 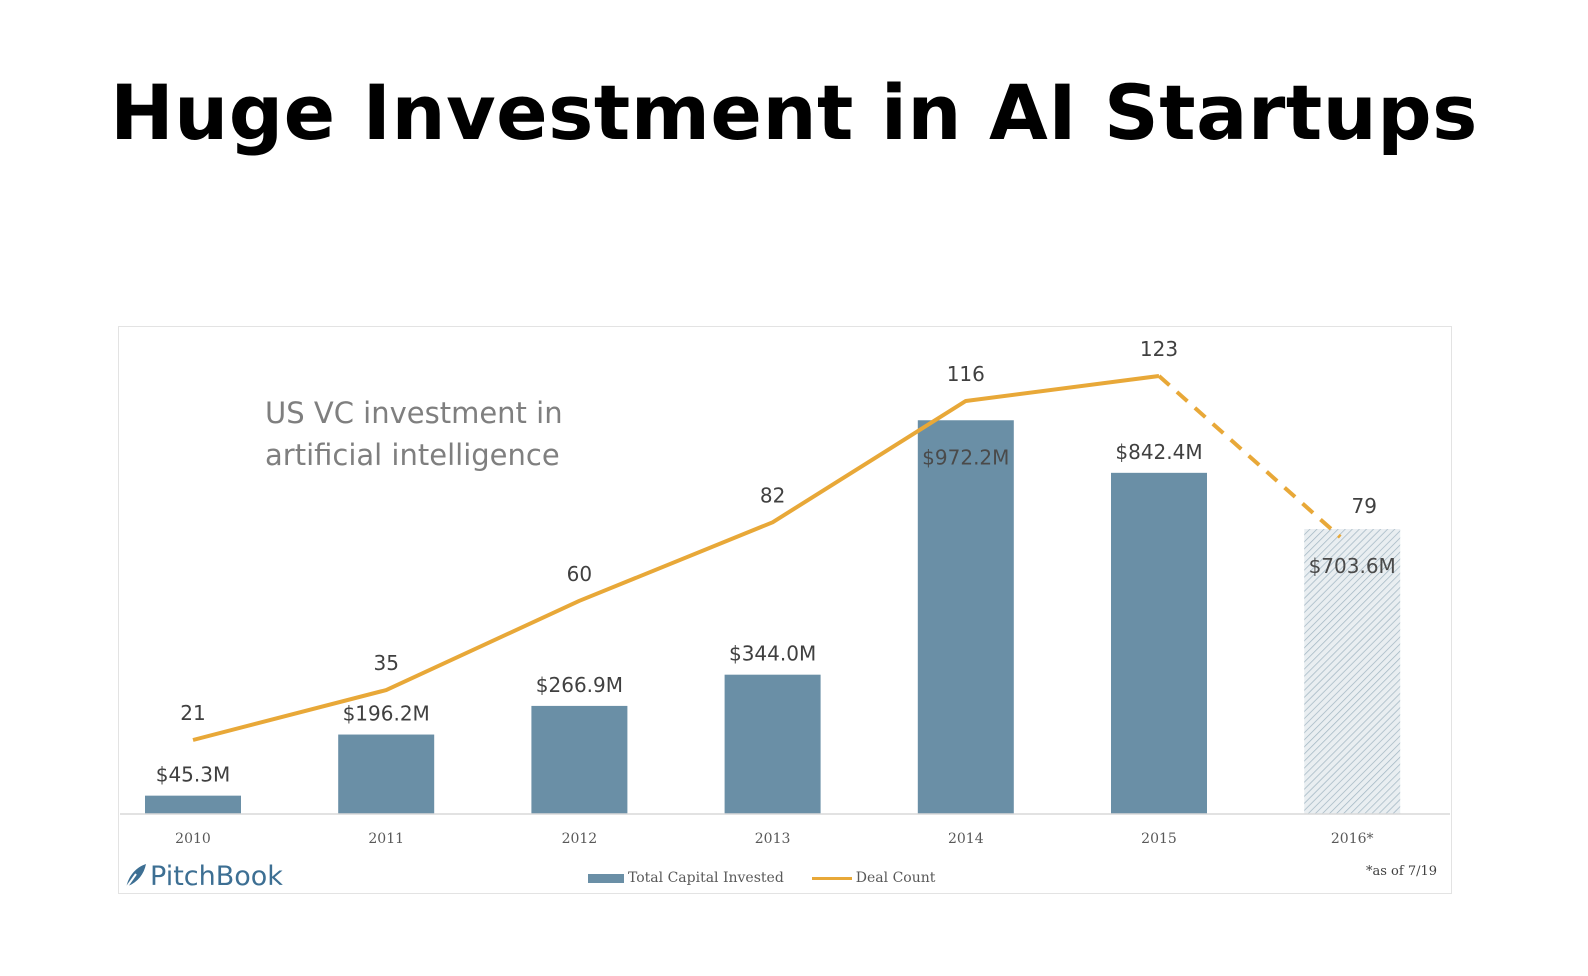 I want to click on x-tick-label: 2016*, so click(x=1352, y=839).